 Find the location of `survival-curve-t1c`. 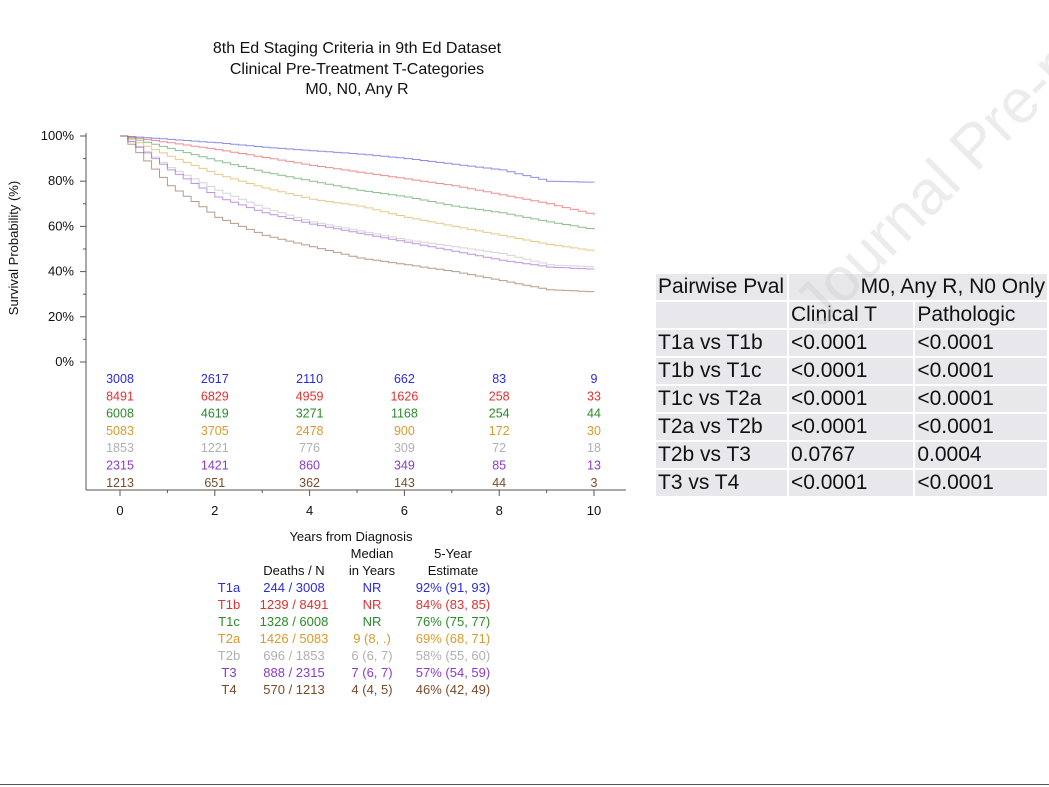

survival-curve-t1c is located at coordinates (357, 182).